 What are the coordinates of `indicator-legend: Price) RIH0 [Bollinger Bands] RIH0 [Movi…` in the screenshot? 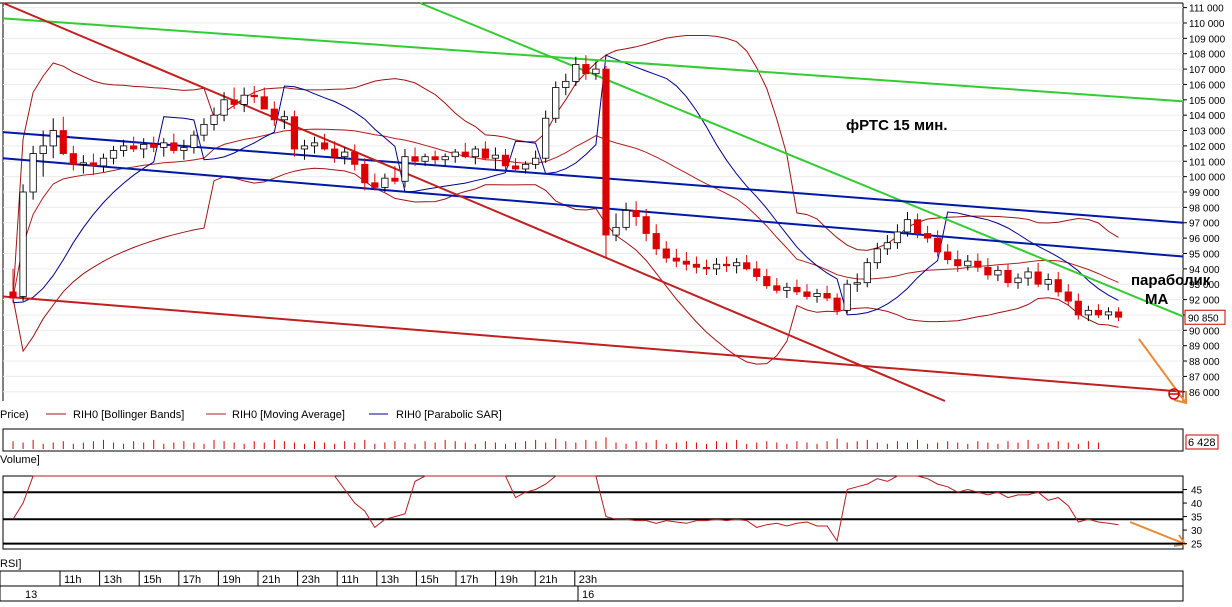 It's located at (251, 415).